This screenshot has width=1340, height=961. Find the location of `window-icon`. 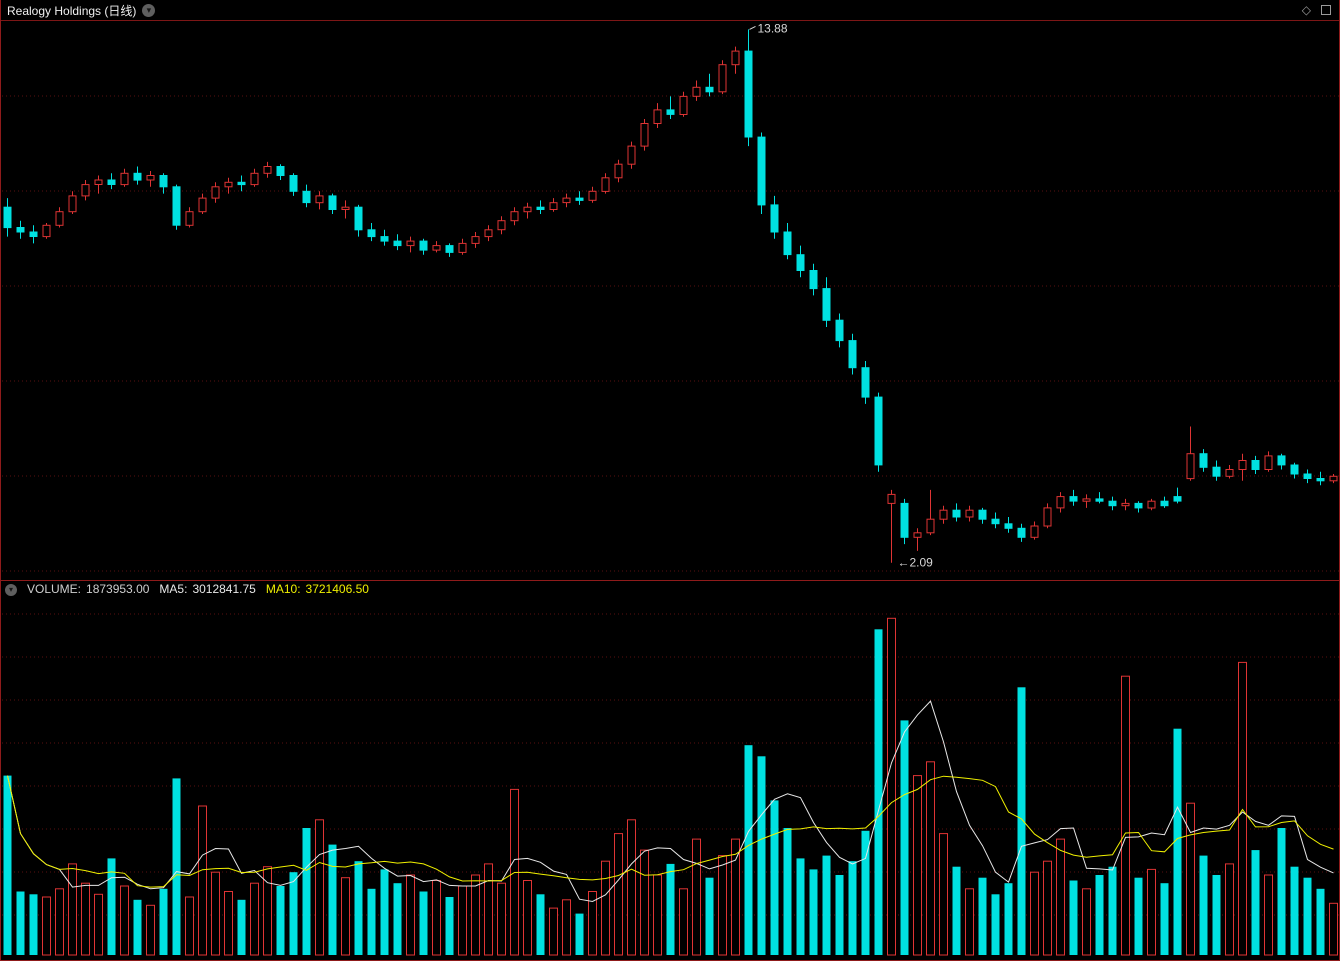

window-icon is located at coordinates (1326, 10).